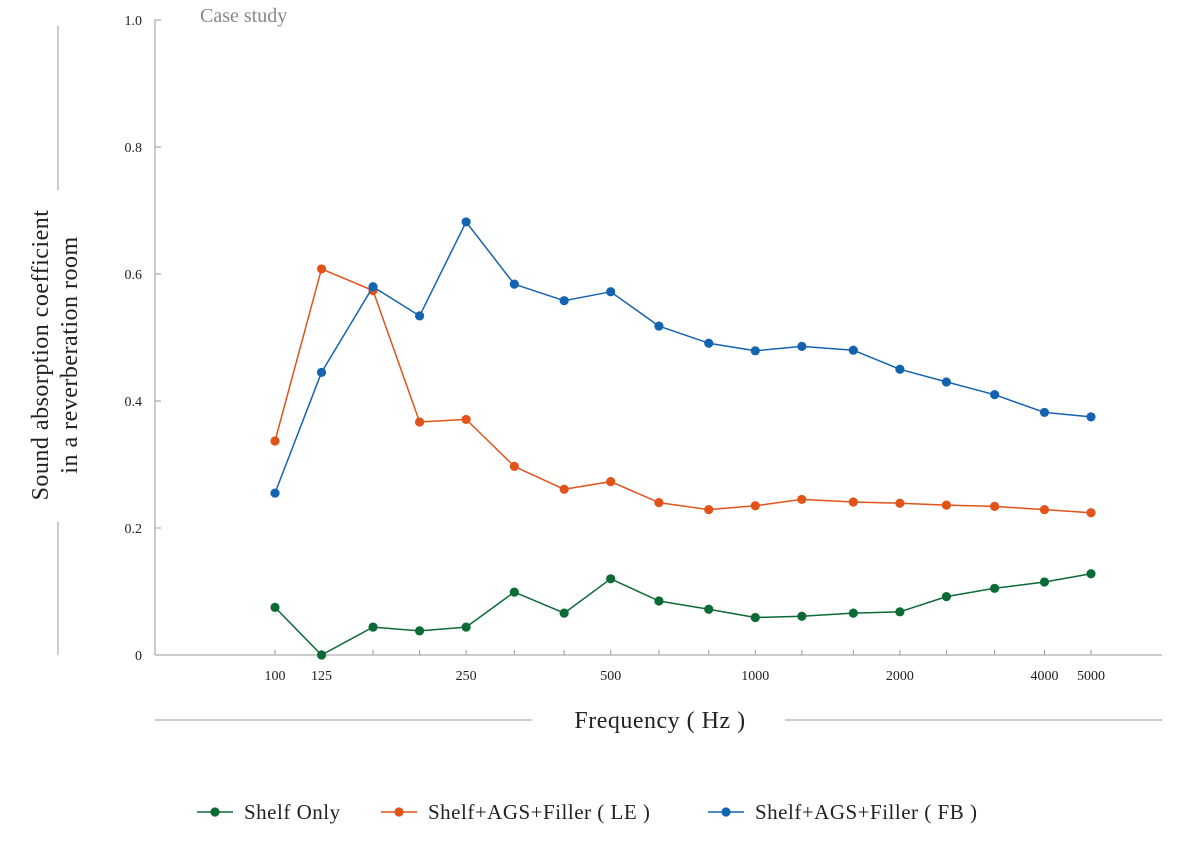 Image resolution: width=1200 pixels, height=845 pixels. Describe the element at coordinates (866, 812) in the screenshot. I see `legend-label: Shelf+AGS+Filler ( FB )` at that location.